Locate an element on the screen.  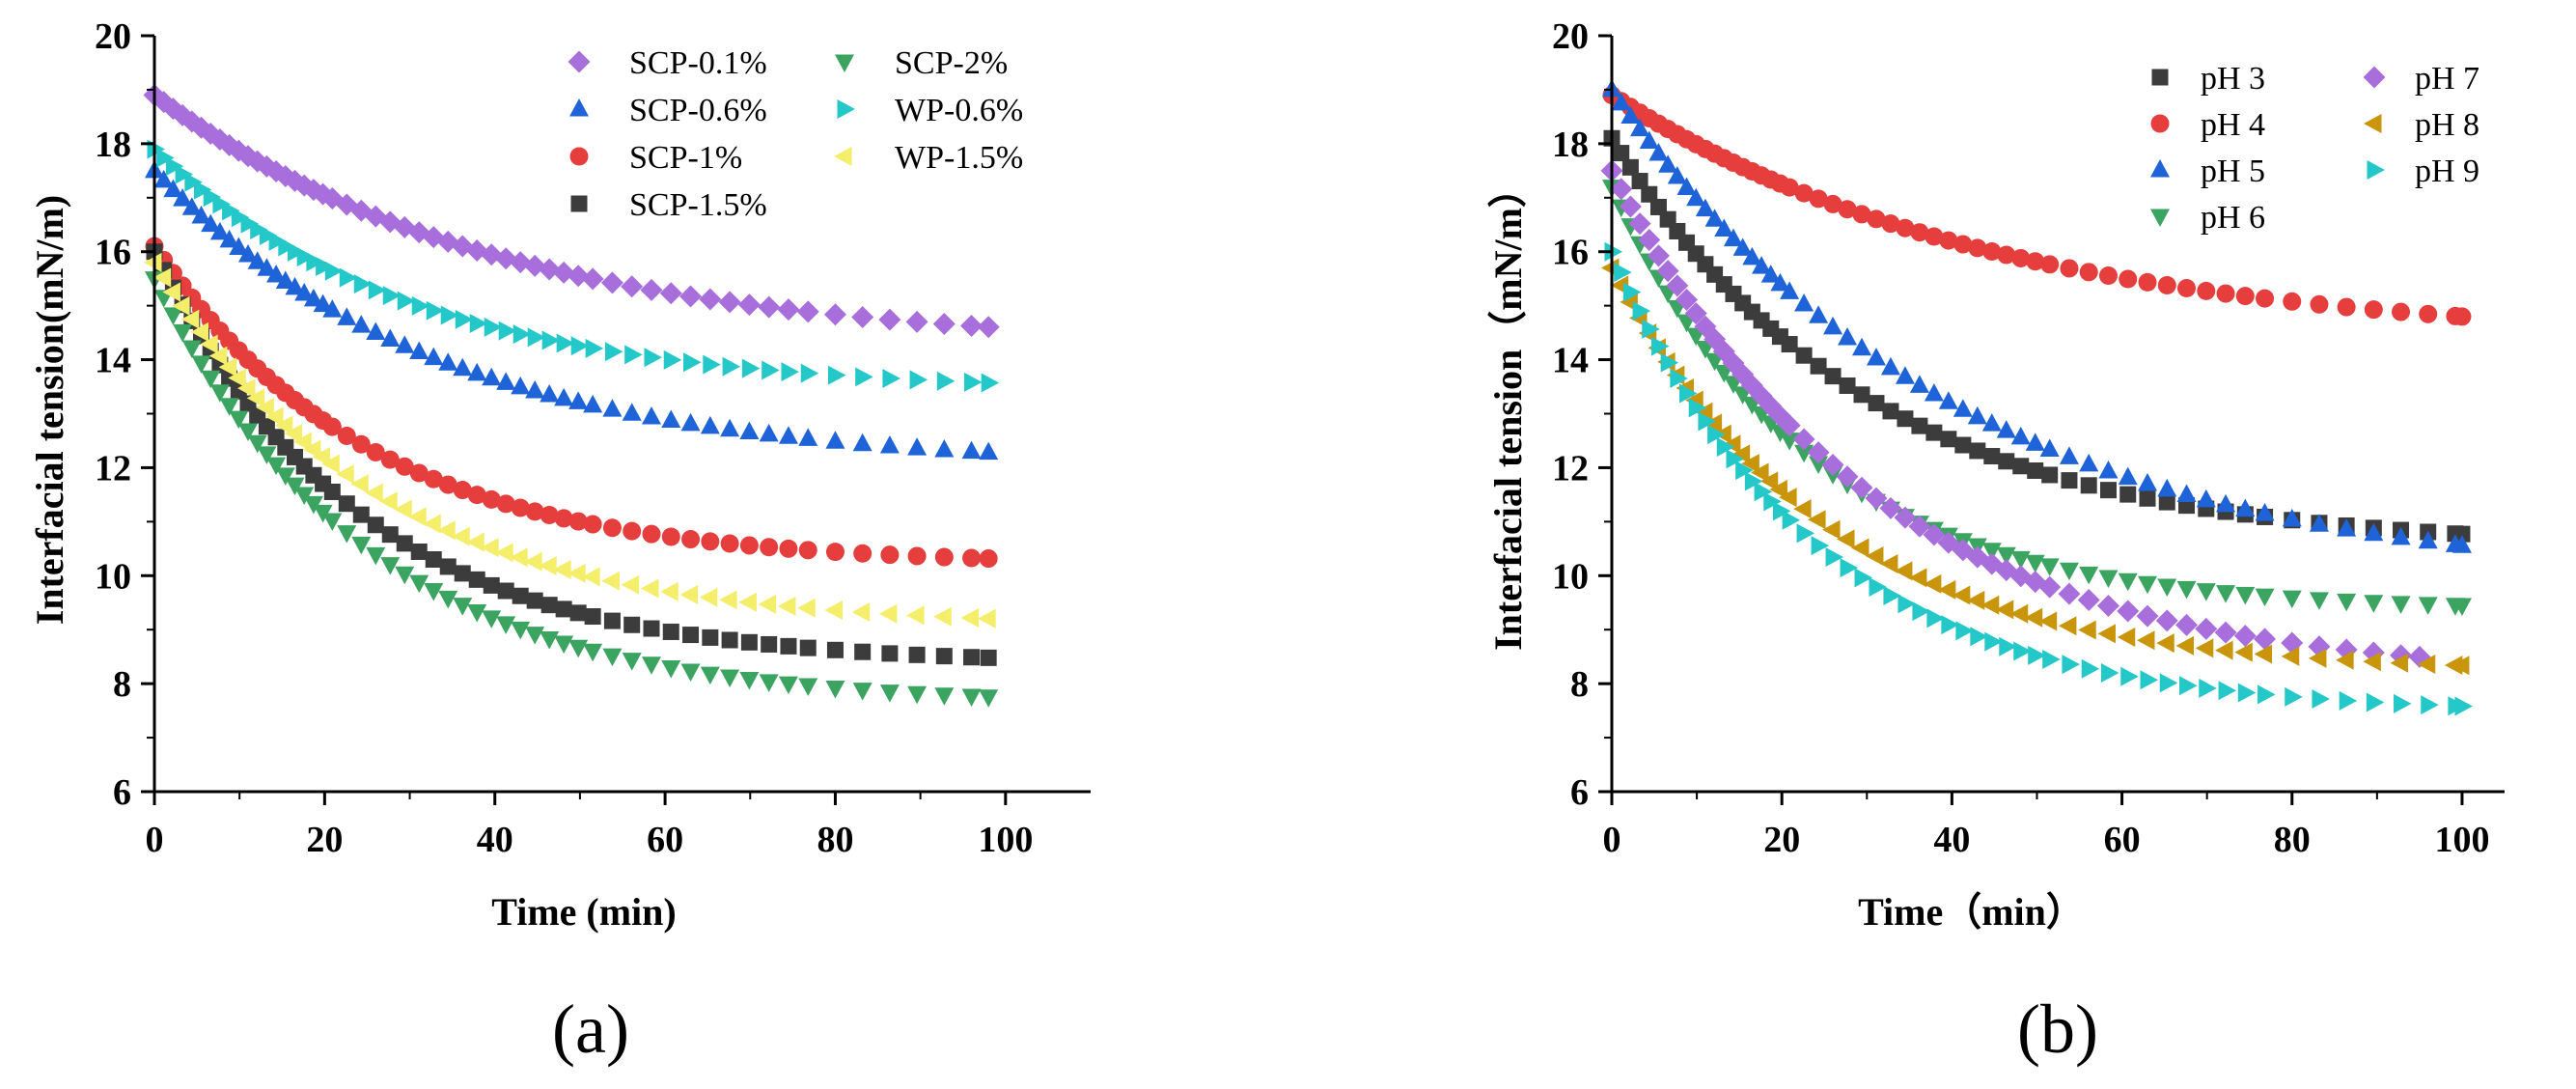
x-tick-label: 40 is located at coordinates (1951, 840).